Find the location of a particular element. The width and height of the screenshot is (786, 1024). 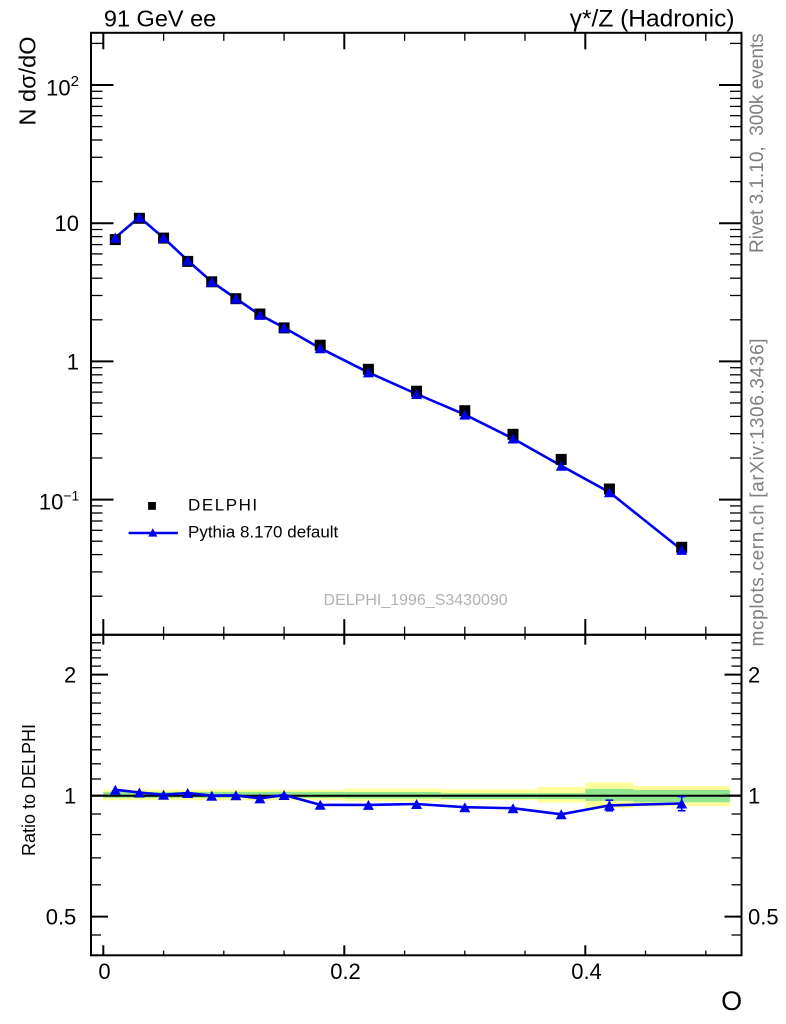

svg-text: N dσ/dO is located at coordinates (28, 81).